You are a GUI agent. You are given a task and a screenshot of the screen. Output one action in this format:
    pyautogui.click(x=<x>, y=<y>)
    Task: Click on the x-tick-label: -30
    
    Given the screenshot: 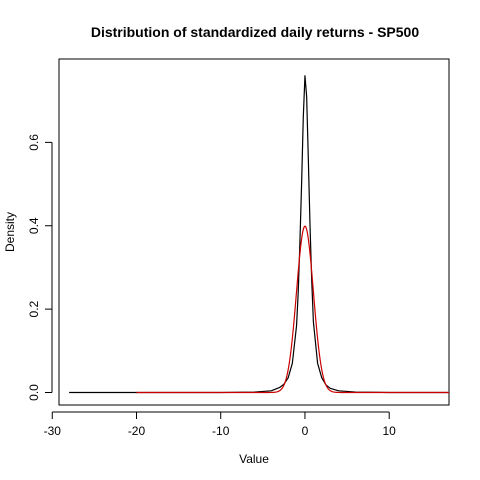 What is the action you would take?
    pyautogui.click(x=53, y=431)
    